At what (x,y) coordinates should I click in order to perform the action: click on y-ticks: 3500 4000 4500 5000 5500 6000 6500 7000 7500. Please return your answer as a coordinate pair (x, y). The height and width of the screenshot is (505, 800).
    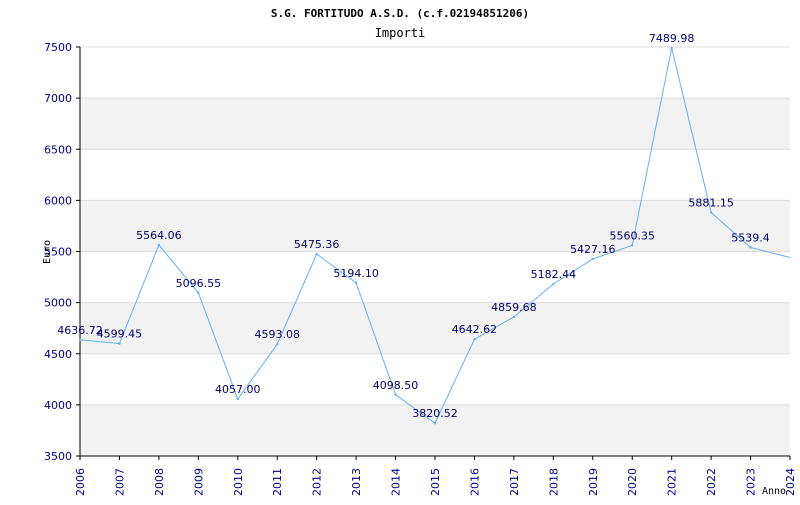
    Looking at the image, I should click on (62, 252).